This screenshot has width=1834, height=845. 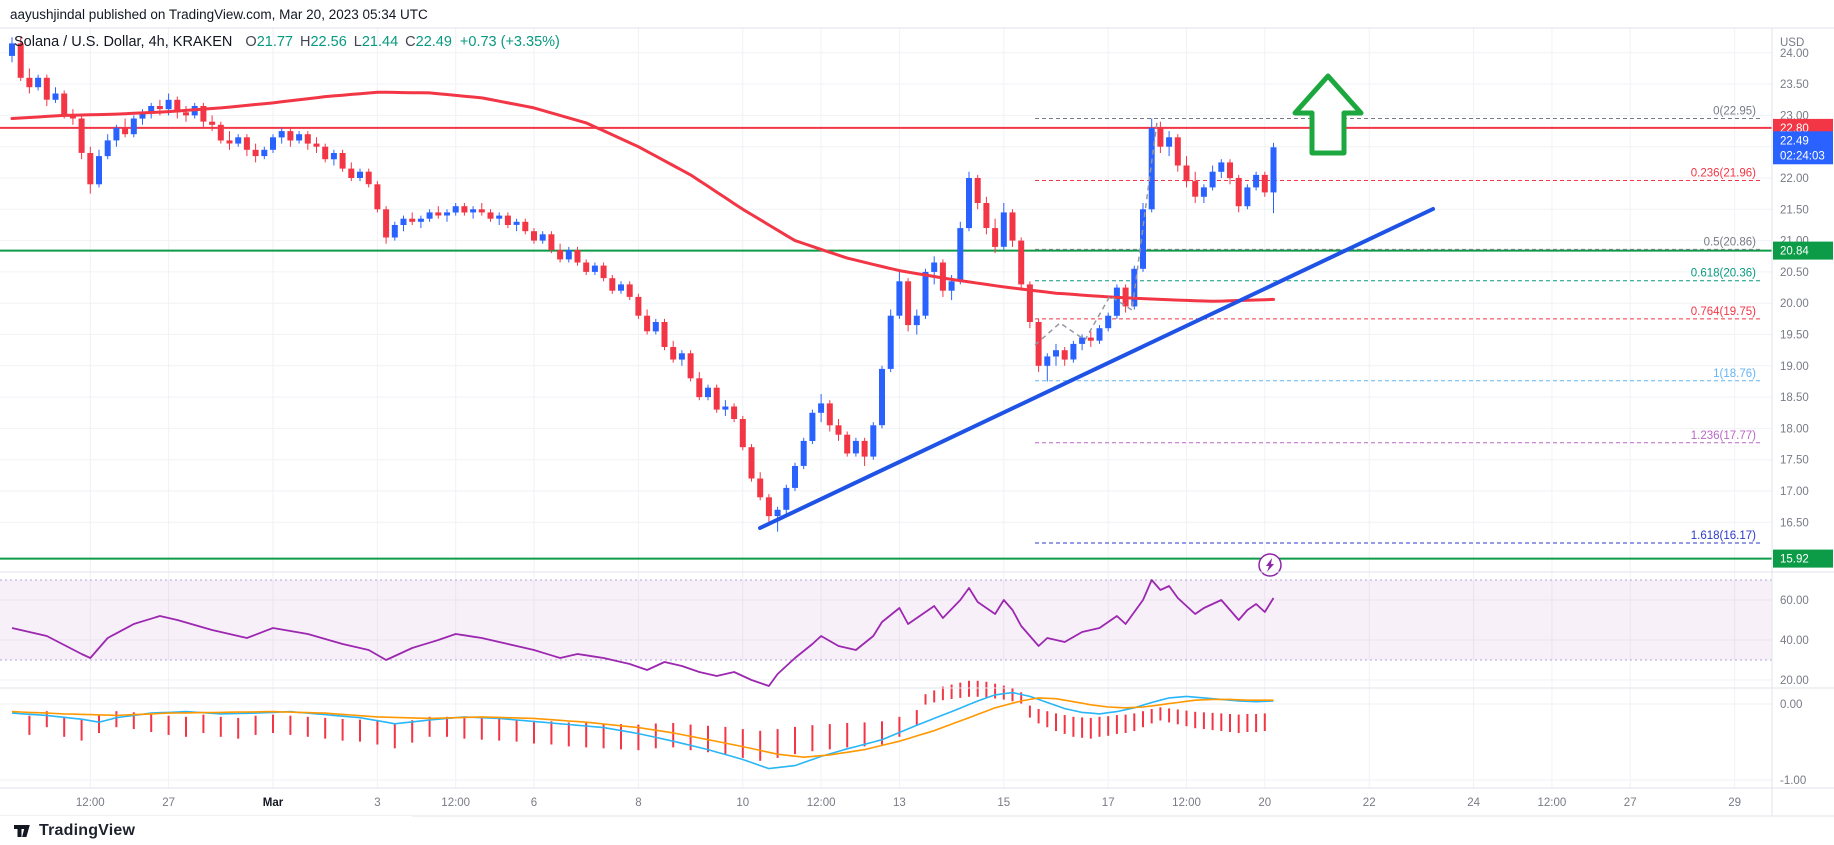 What do you see at coordinates (1794, 252) in the screenshot?
I see `svg-text: 20.84` at bounding box center [1794, 252].